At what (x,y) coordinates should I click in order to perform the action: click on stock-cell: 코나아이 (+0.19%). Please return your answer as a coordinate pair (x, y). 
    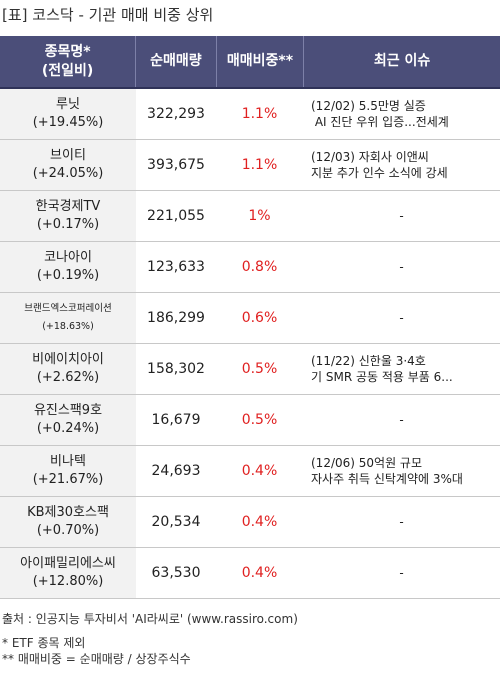
    Looking at the image, I should click on (68, 267).